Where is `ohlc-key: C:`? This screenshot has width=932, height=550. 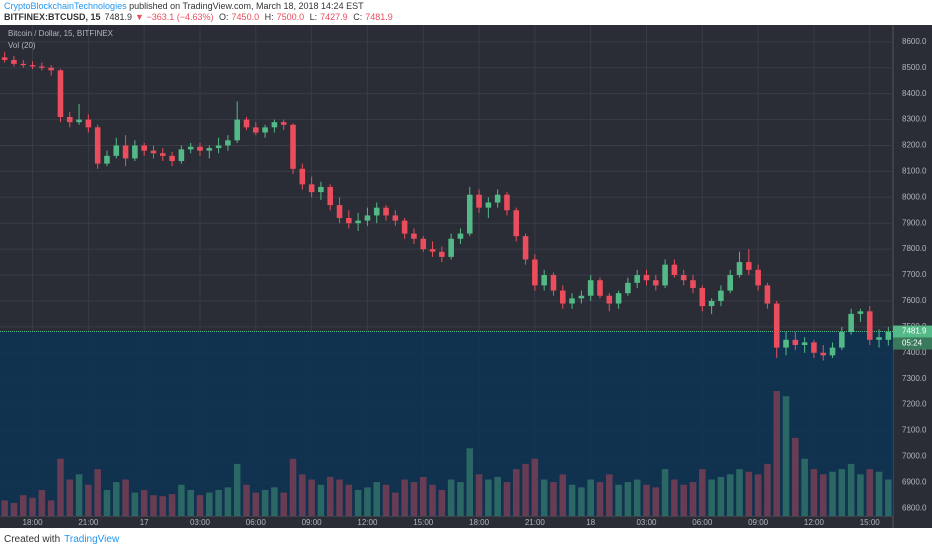
ohlc-key: C: is located at coordinates (358, 17).